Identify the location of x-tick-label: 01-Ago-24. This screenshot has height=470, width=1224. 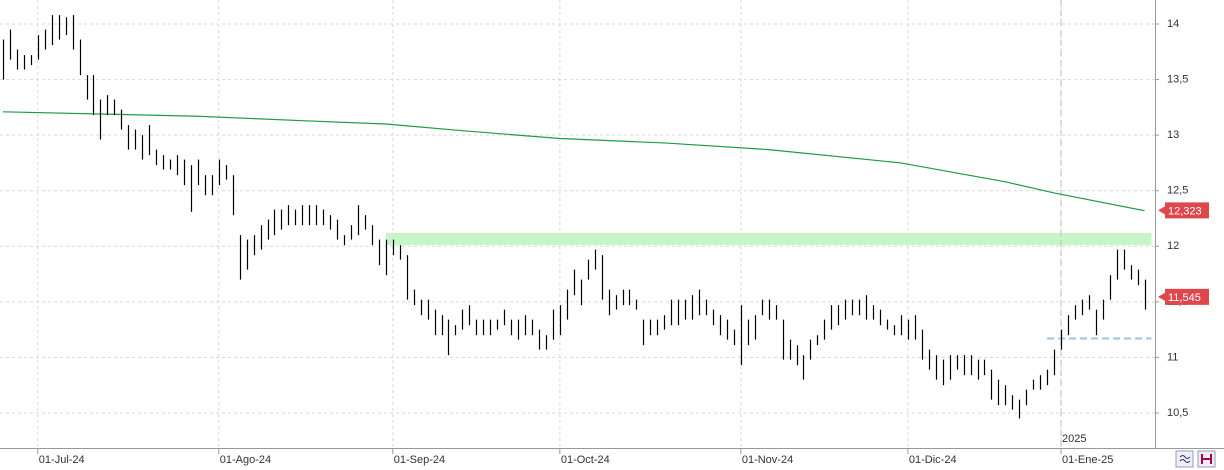
(245, 460).